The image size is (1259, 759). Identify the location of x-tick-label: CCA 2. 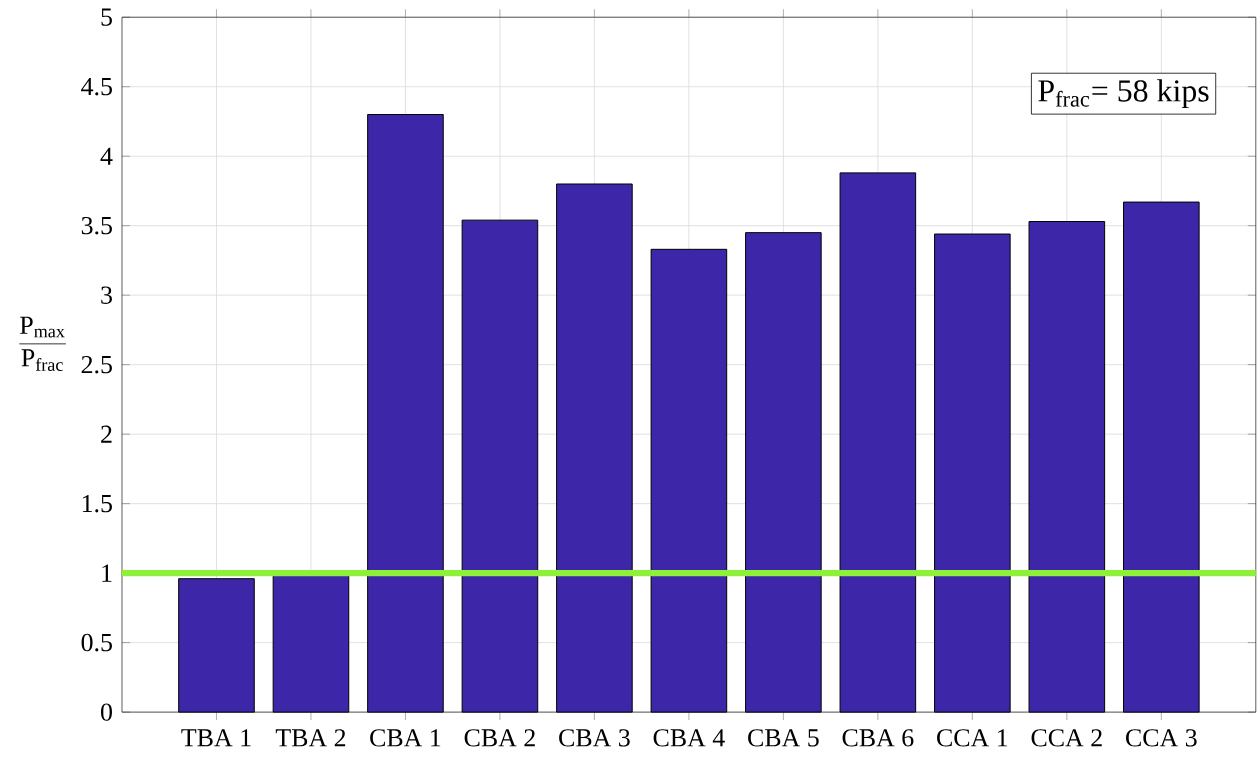
(1066, 738).